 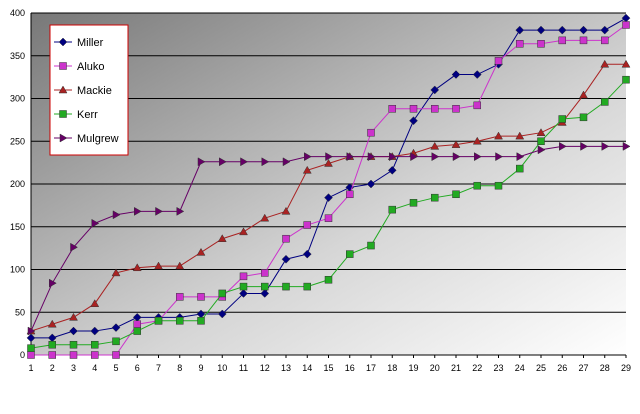 What do you see at coordinates (477, 368) in the screenshot?
I see `x-tick-label: 22` at bounding box center [477, 368].